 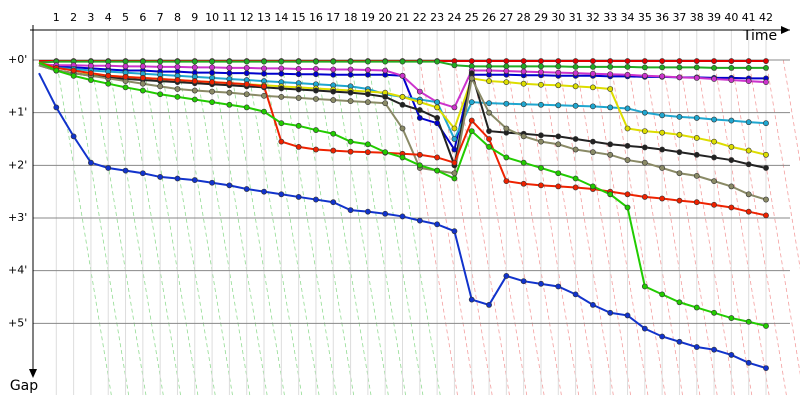 I want to click on x-tick-label: 36, so click(x=662, y=17).